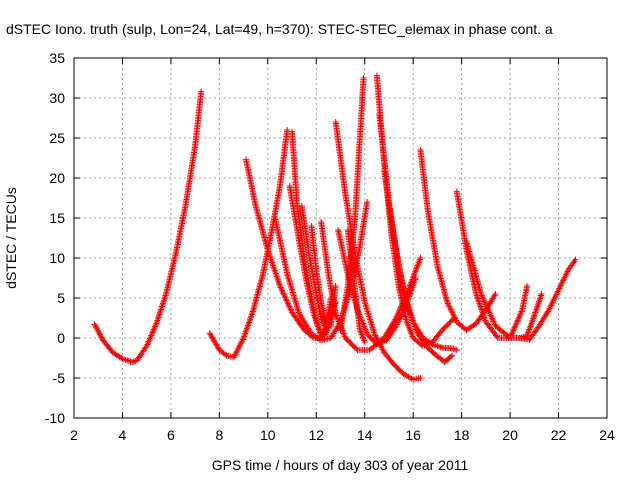 Image resolution: width=640 pixels, height=480 pixels. I want to click on y-axis-label: dSTEC / TECUs, so click(11, 238).